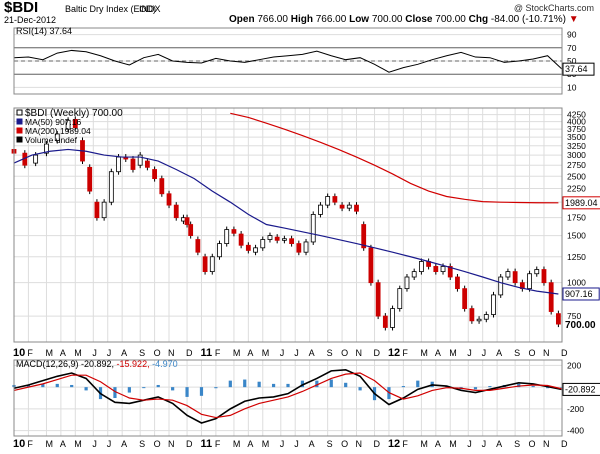  I want to click on rsi-current-value: 37.64, so click(576, 69).